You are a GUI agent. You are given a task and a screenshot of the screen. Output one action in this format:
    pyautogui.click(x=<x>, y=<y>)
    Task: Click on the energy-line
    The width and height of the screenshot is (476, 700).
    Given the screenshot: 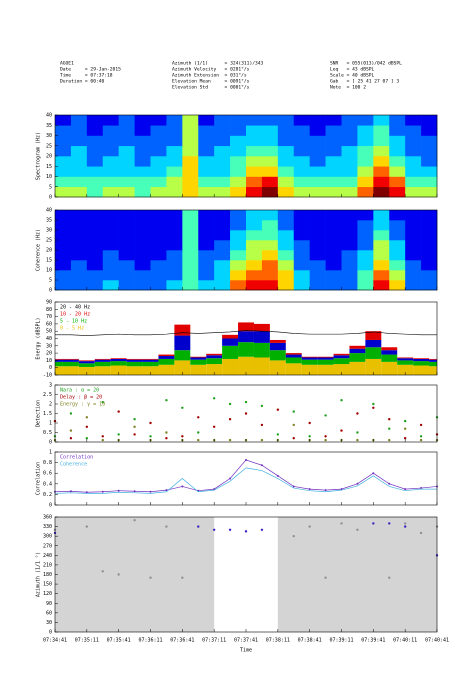 What is the action you would take?
    pyautogui.click(x=246, y=333)
    